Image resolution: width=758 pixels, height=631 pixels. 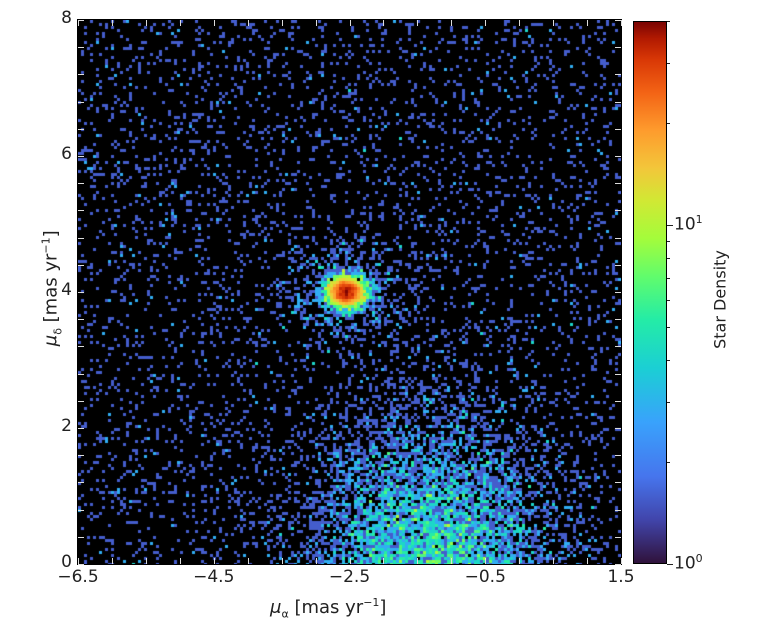 I want to click on y-axis-label: μδ [mas yr−1], so click(x=52, y=288).